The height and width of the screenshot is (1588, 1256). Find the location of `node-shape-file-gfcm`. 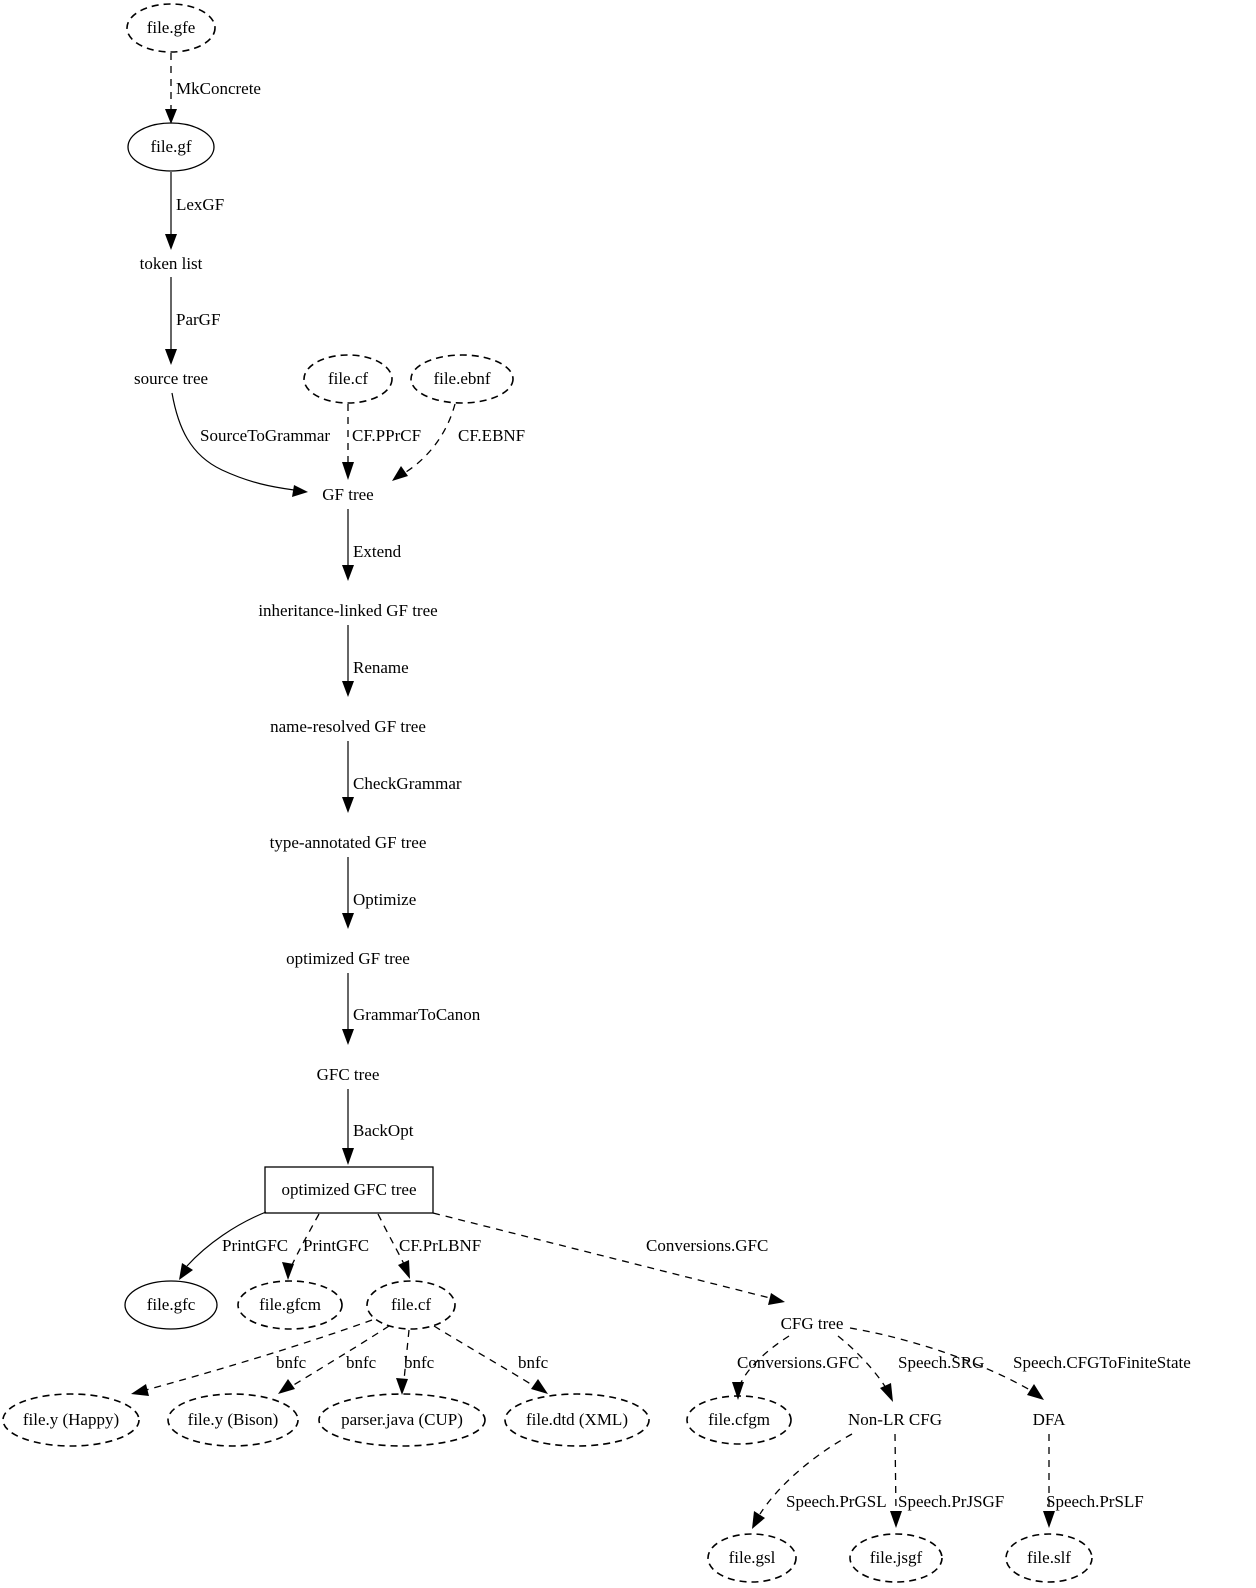

node-shape-file-gfcm is located at coordinates (290, 1305).